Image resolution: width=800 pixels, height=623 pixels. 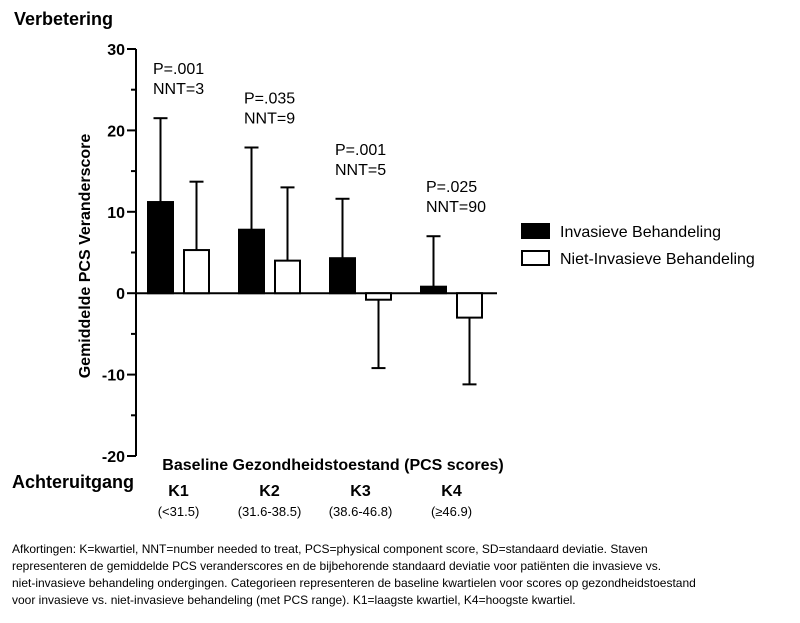 I want to click on bar-invasive-k1, so click(x=160, y=248).